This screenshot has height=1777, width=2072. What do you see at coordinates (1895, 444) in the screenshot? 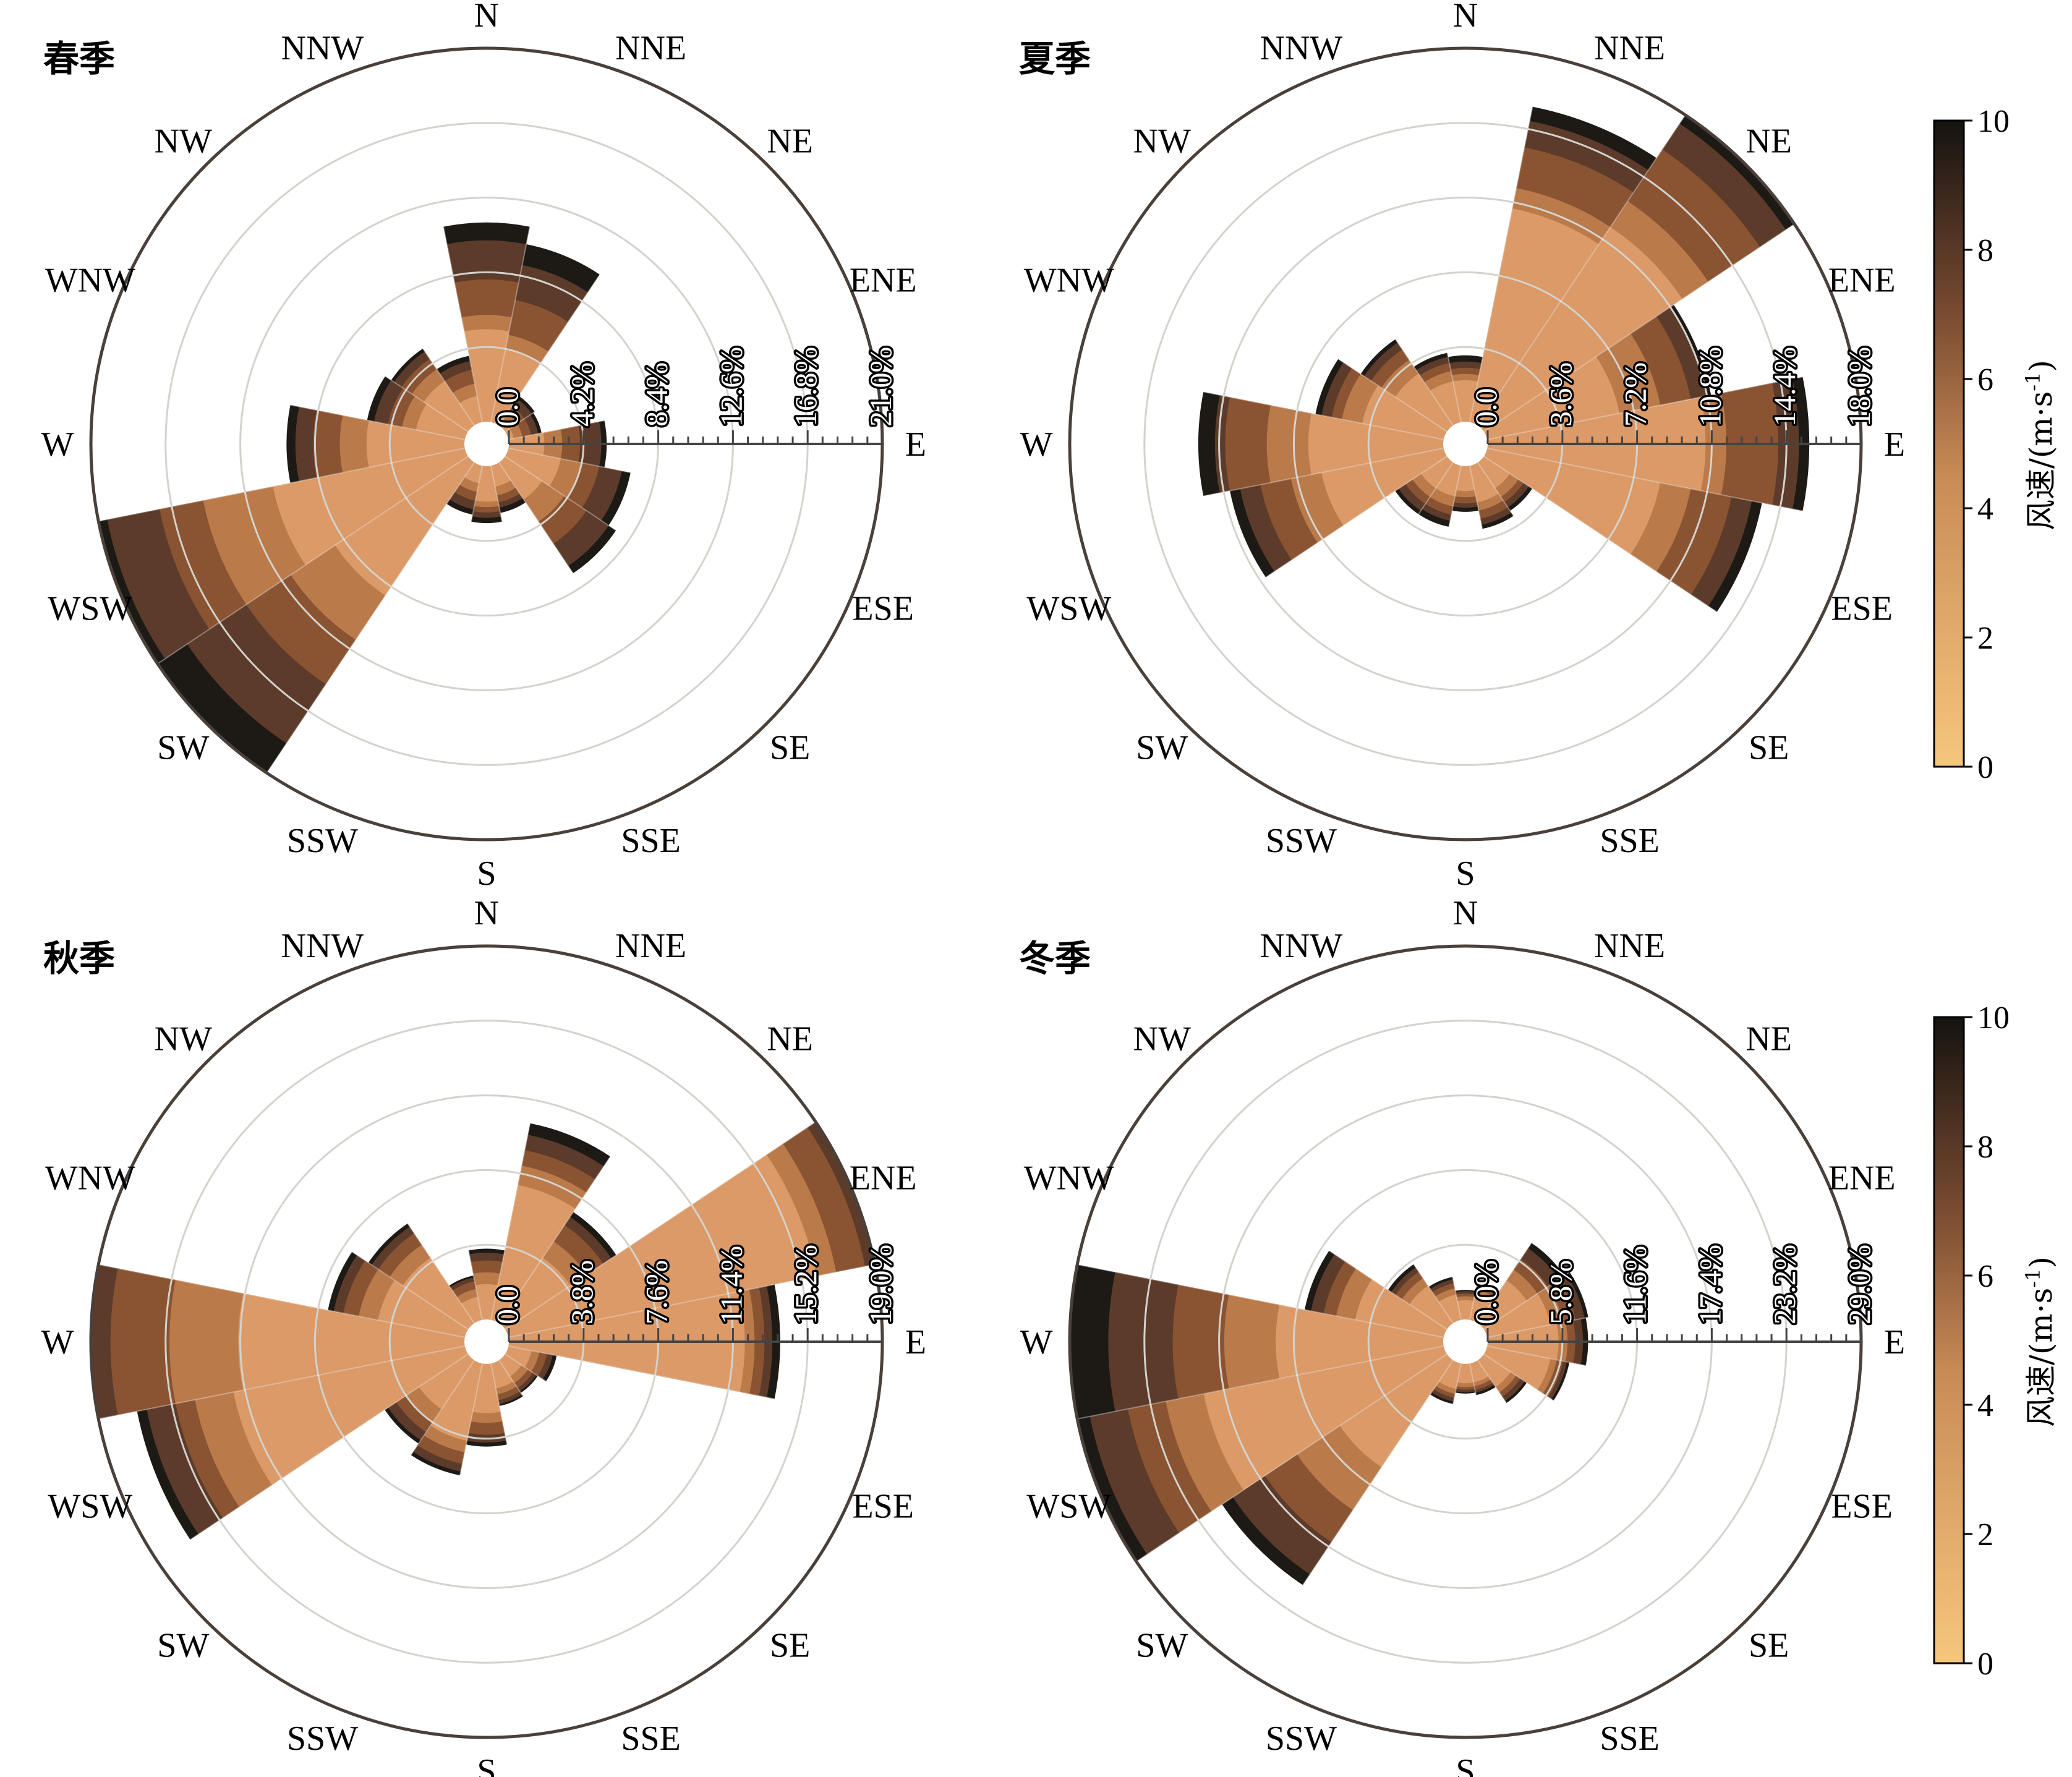
I see `direction-label-e: E` at bounding box center [1895, 444].